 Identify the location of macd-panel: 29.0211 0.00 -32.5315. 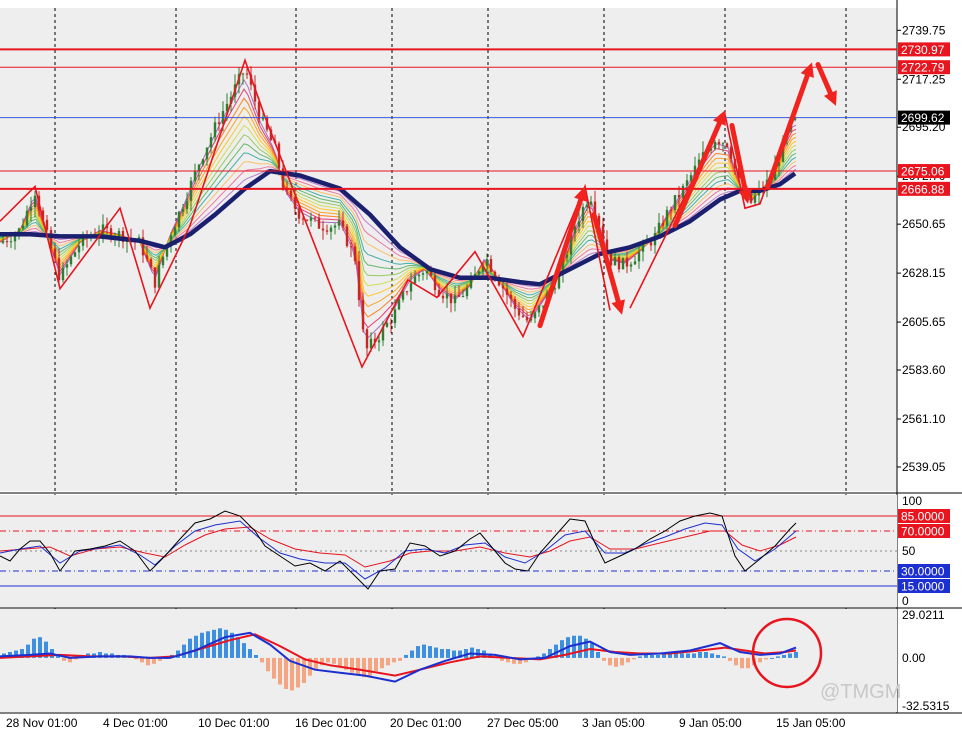
(481, 661).